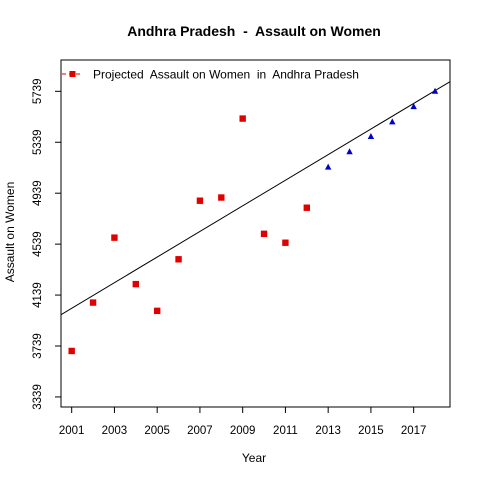 The width and height of the screenshot is (480, 480). What do you see at coordinates (243, 422) in the screenshot?
I see `x-axis: 2001 2003 2005 2007 2009 2011 2013 2015 2017` at bounding box center [243, 422].